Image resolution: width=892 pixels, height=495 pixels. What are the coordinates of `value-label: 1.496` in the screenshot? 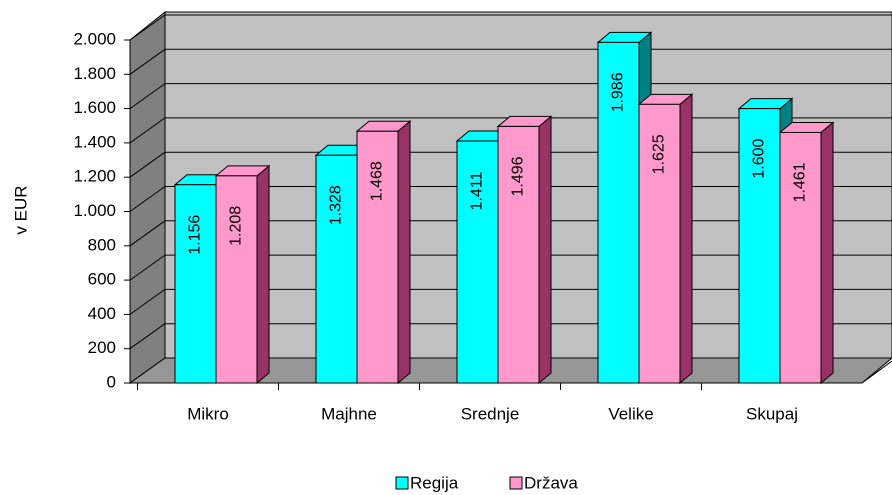 It's located at (518, 176).